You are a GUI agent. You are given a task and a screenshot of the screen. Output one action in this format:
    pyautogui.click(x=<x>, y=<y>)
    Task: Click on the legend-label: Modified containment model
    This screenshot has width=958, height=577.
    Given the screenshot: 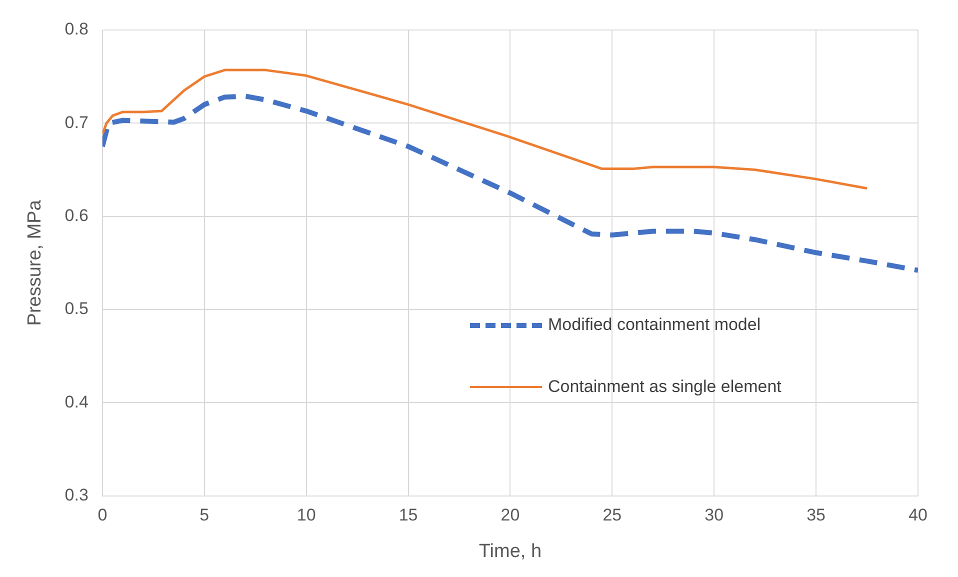 What is the action you would take?
    pyautogui.click(x=654, y=325)
    